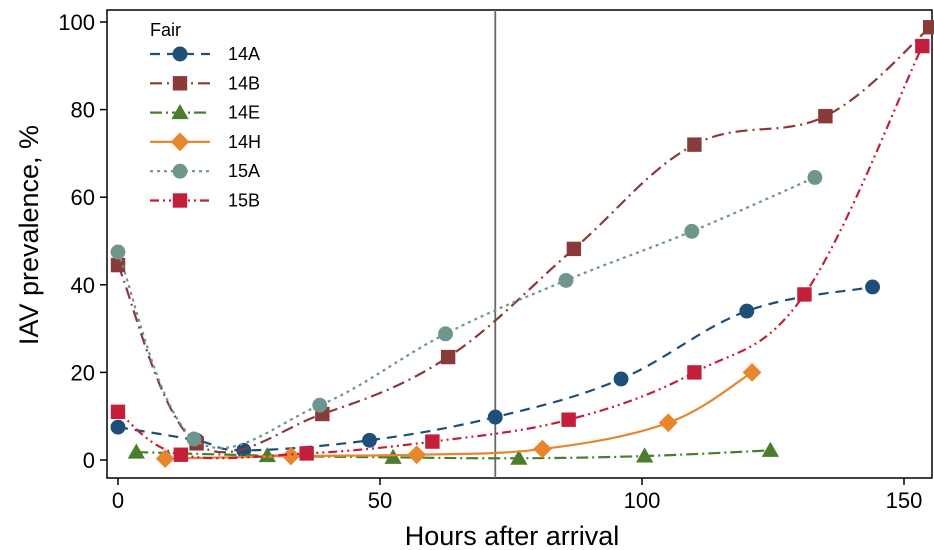 This screenshot has width=934, height=550. Describe the element at coordinates (244, 171) in the screenshot. I see `legend-label-15A: 15A` at that location.